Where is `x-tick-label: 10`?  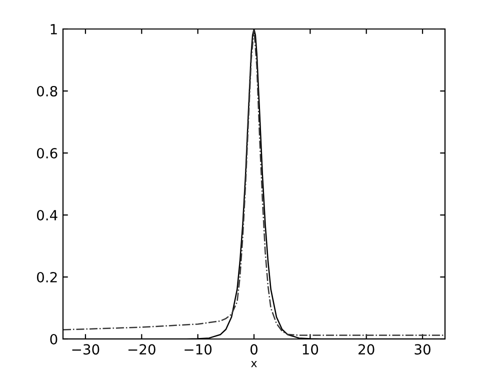
x-tick-label: 10 is located at coordinates (310, 349).